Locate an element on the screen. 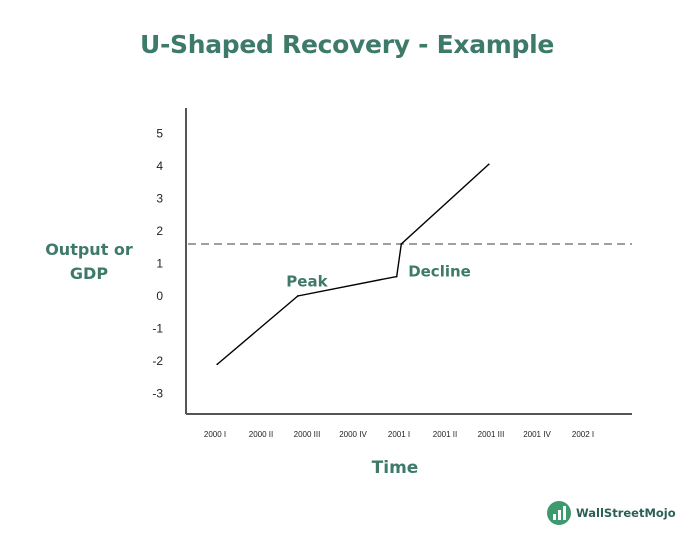 The height and width of the screenshot is (537, 694). brand-logo: WallStreetMojo is located at coordinates (611, 513).